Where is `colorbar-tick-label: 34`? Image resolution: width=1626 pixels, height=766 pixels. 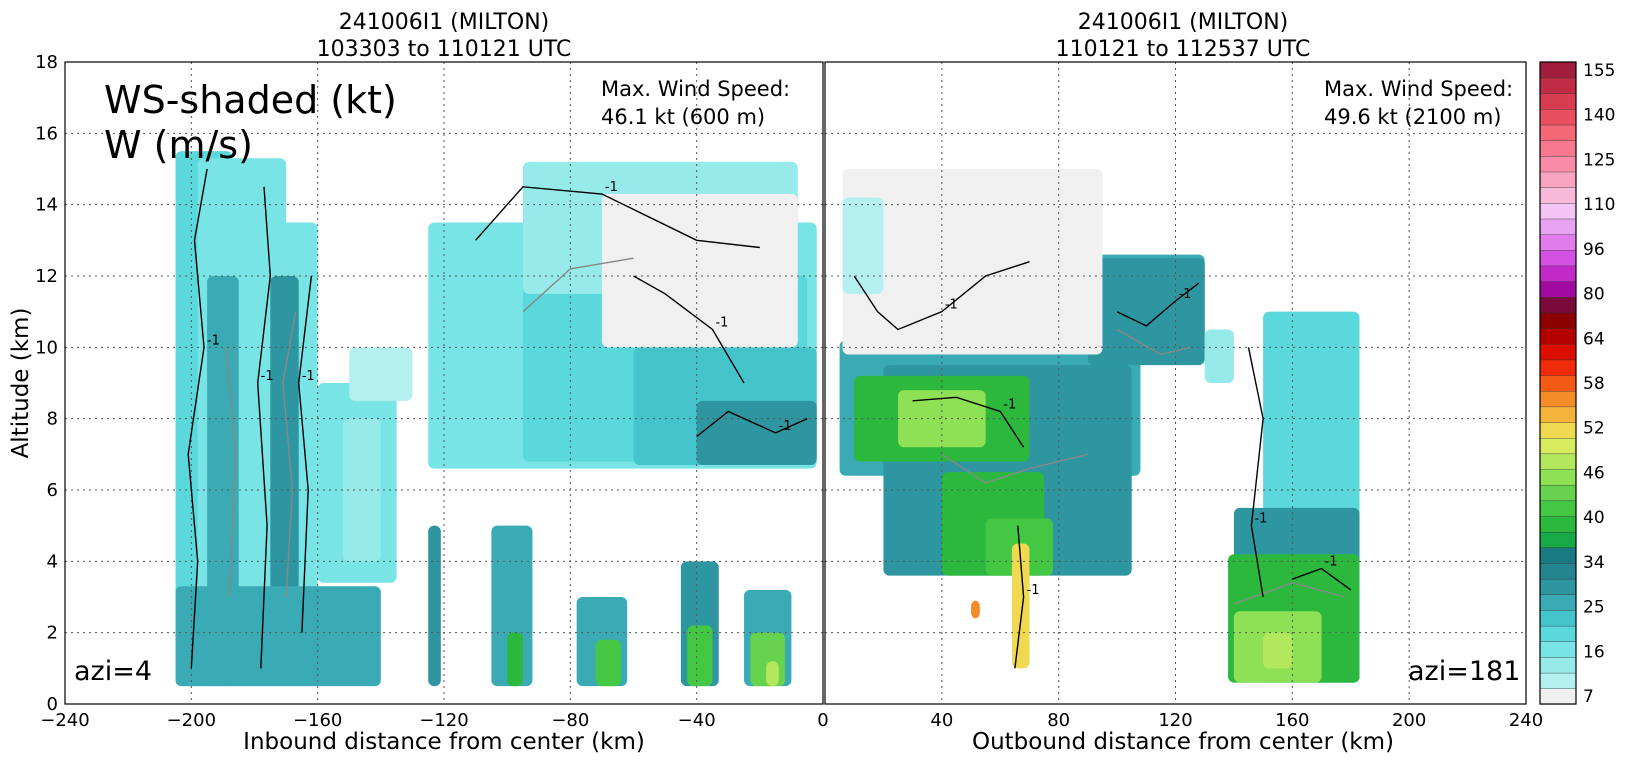
colorbar-tick-label: 34 is located at coordinates (1594, 563).